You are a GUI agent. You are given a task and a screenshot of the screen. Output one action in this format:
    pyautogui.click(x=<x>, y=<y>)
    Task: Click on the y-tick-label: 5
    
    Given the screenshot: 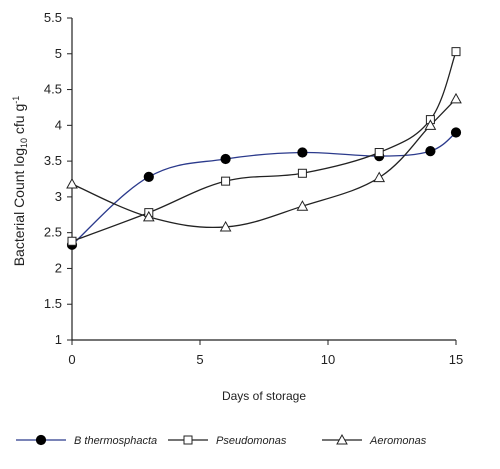 What is the action you would take?
    pyautogui.click(x=58, y=53)
    